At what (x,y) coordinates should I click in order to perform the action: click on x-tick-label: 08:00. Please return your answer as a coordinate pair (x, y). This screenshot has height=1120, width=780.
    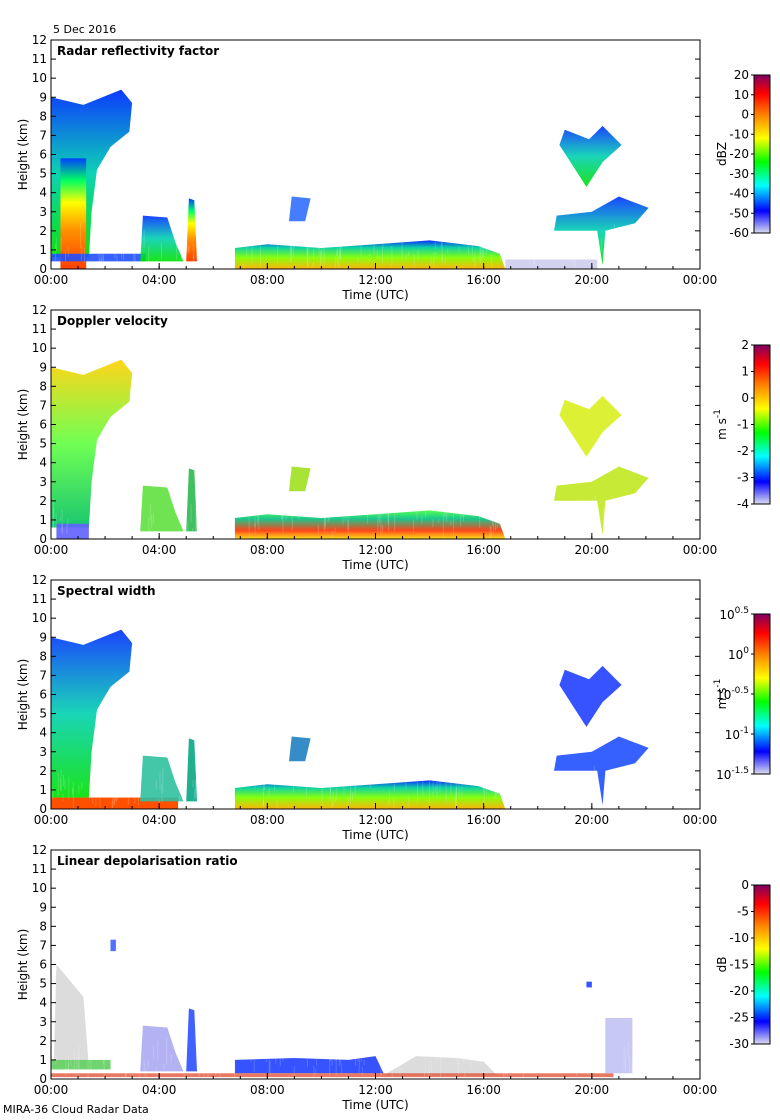
    Looking at the image, I should click on (267, 820).